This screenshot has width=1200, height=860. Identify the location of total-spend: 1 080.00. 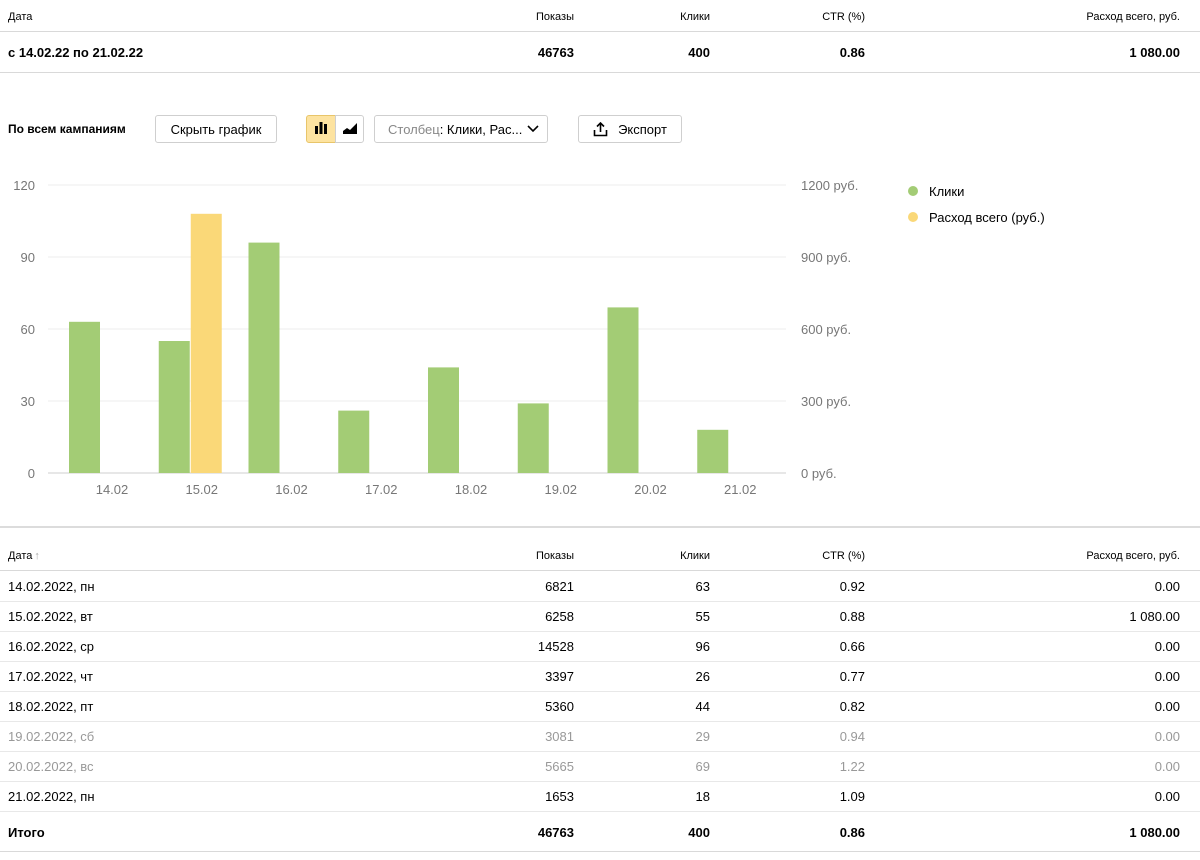
(1154, 832).